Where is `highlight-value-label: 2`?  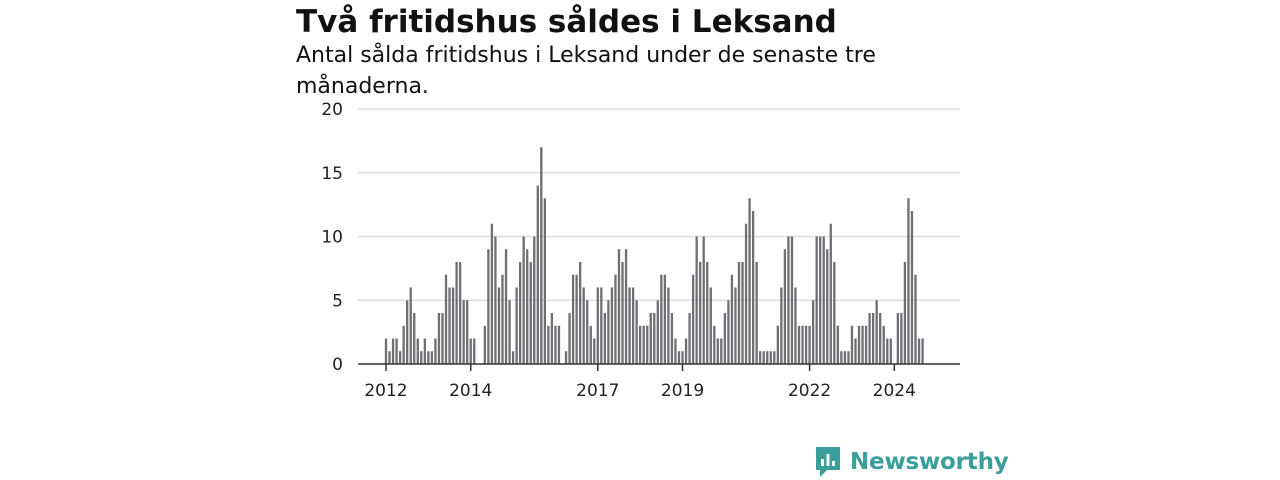 highlight-value-label: 2 is located at coordinates (937, 2).